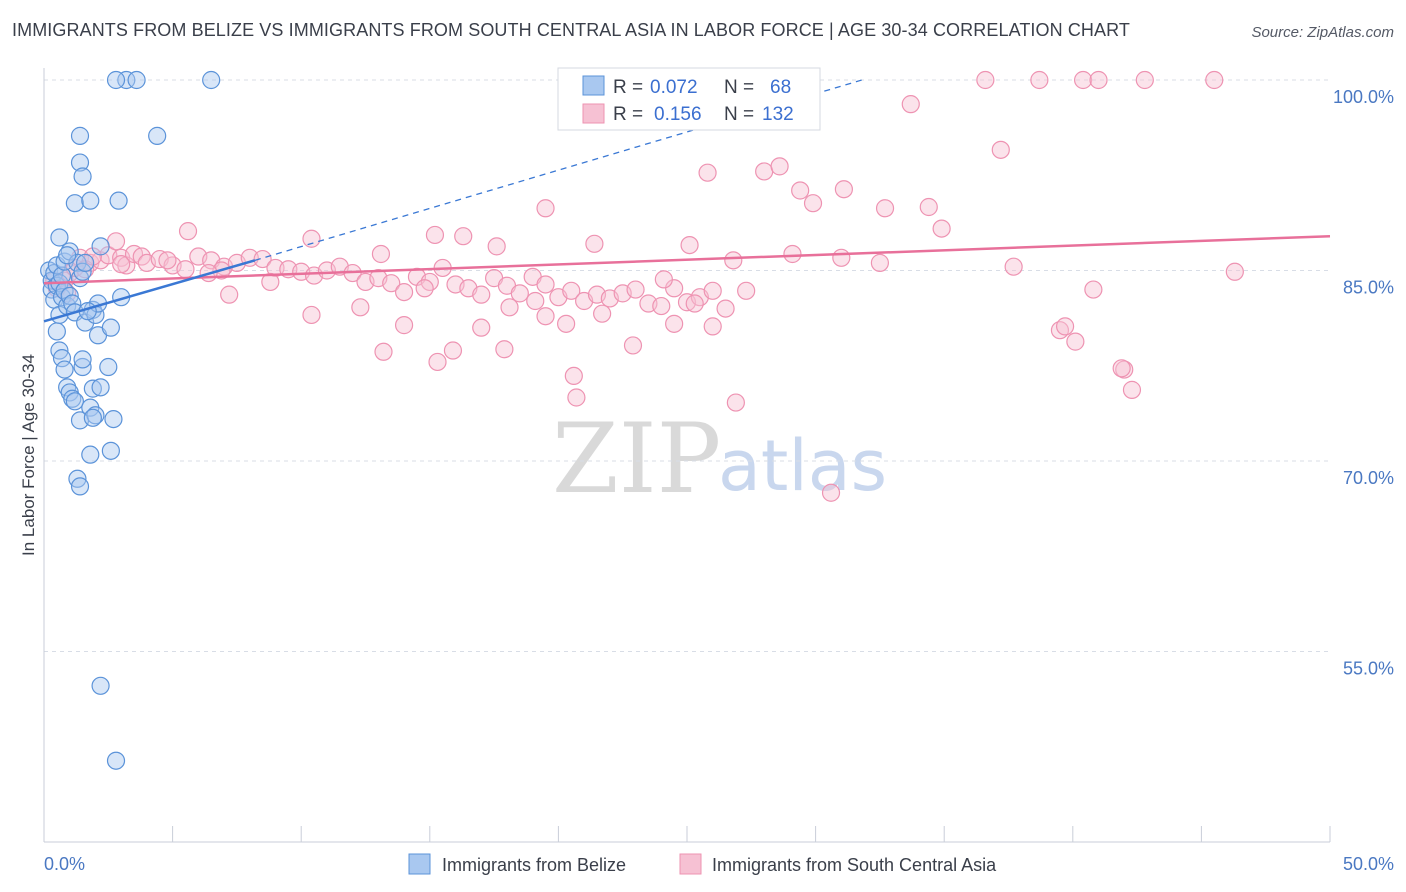  I want to click on x-axis-ticks, so click(687, 834).